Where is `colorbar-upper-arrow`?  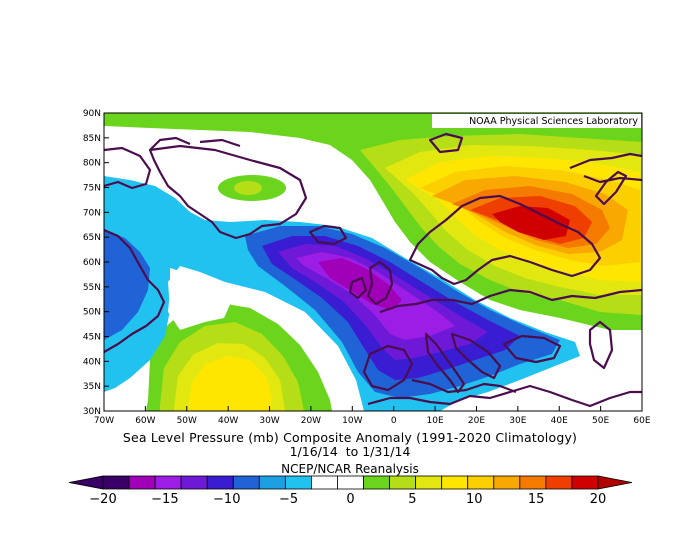 colorbar-upper-arrow is located at coordinates (615, 482).